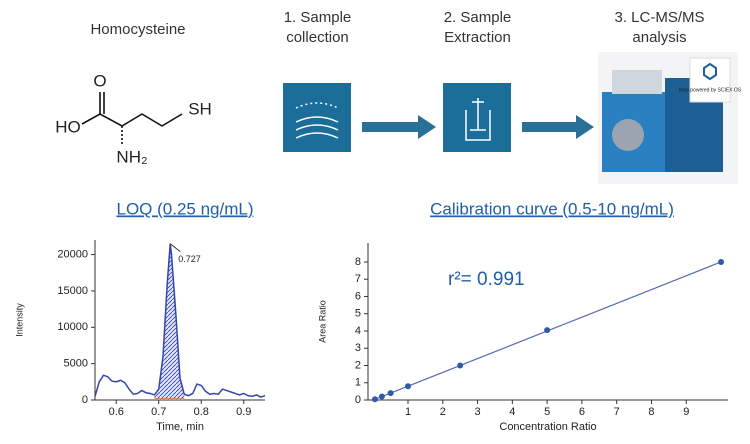 This screenshot has height=444, width=750. Describe the element at coordinates (201, 412) in the screenshot. I see `x-tick-label: 0.8` at that location.